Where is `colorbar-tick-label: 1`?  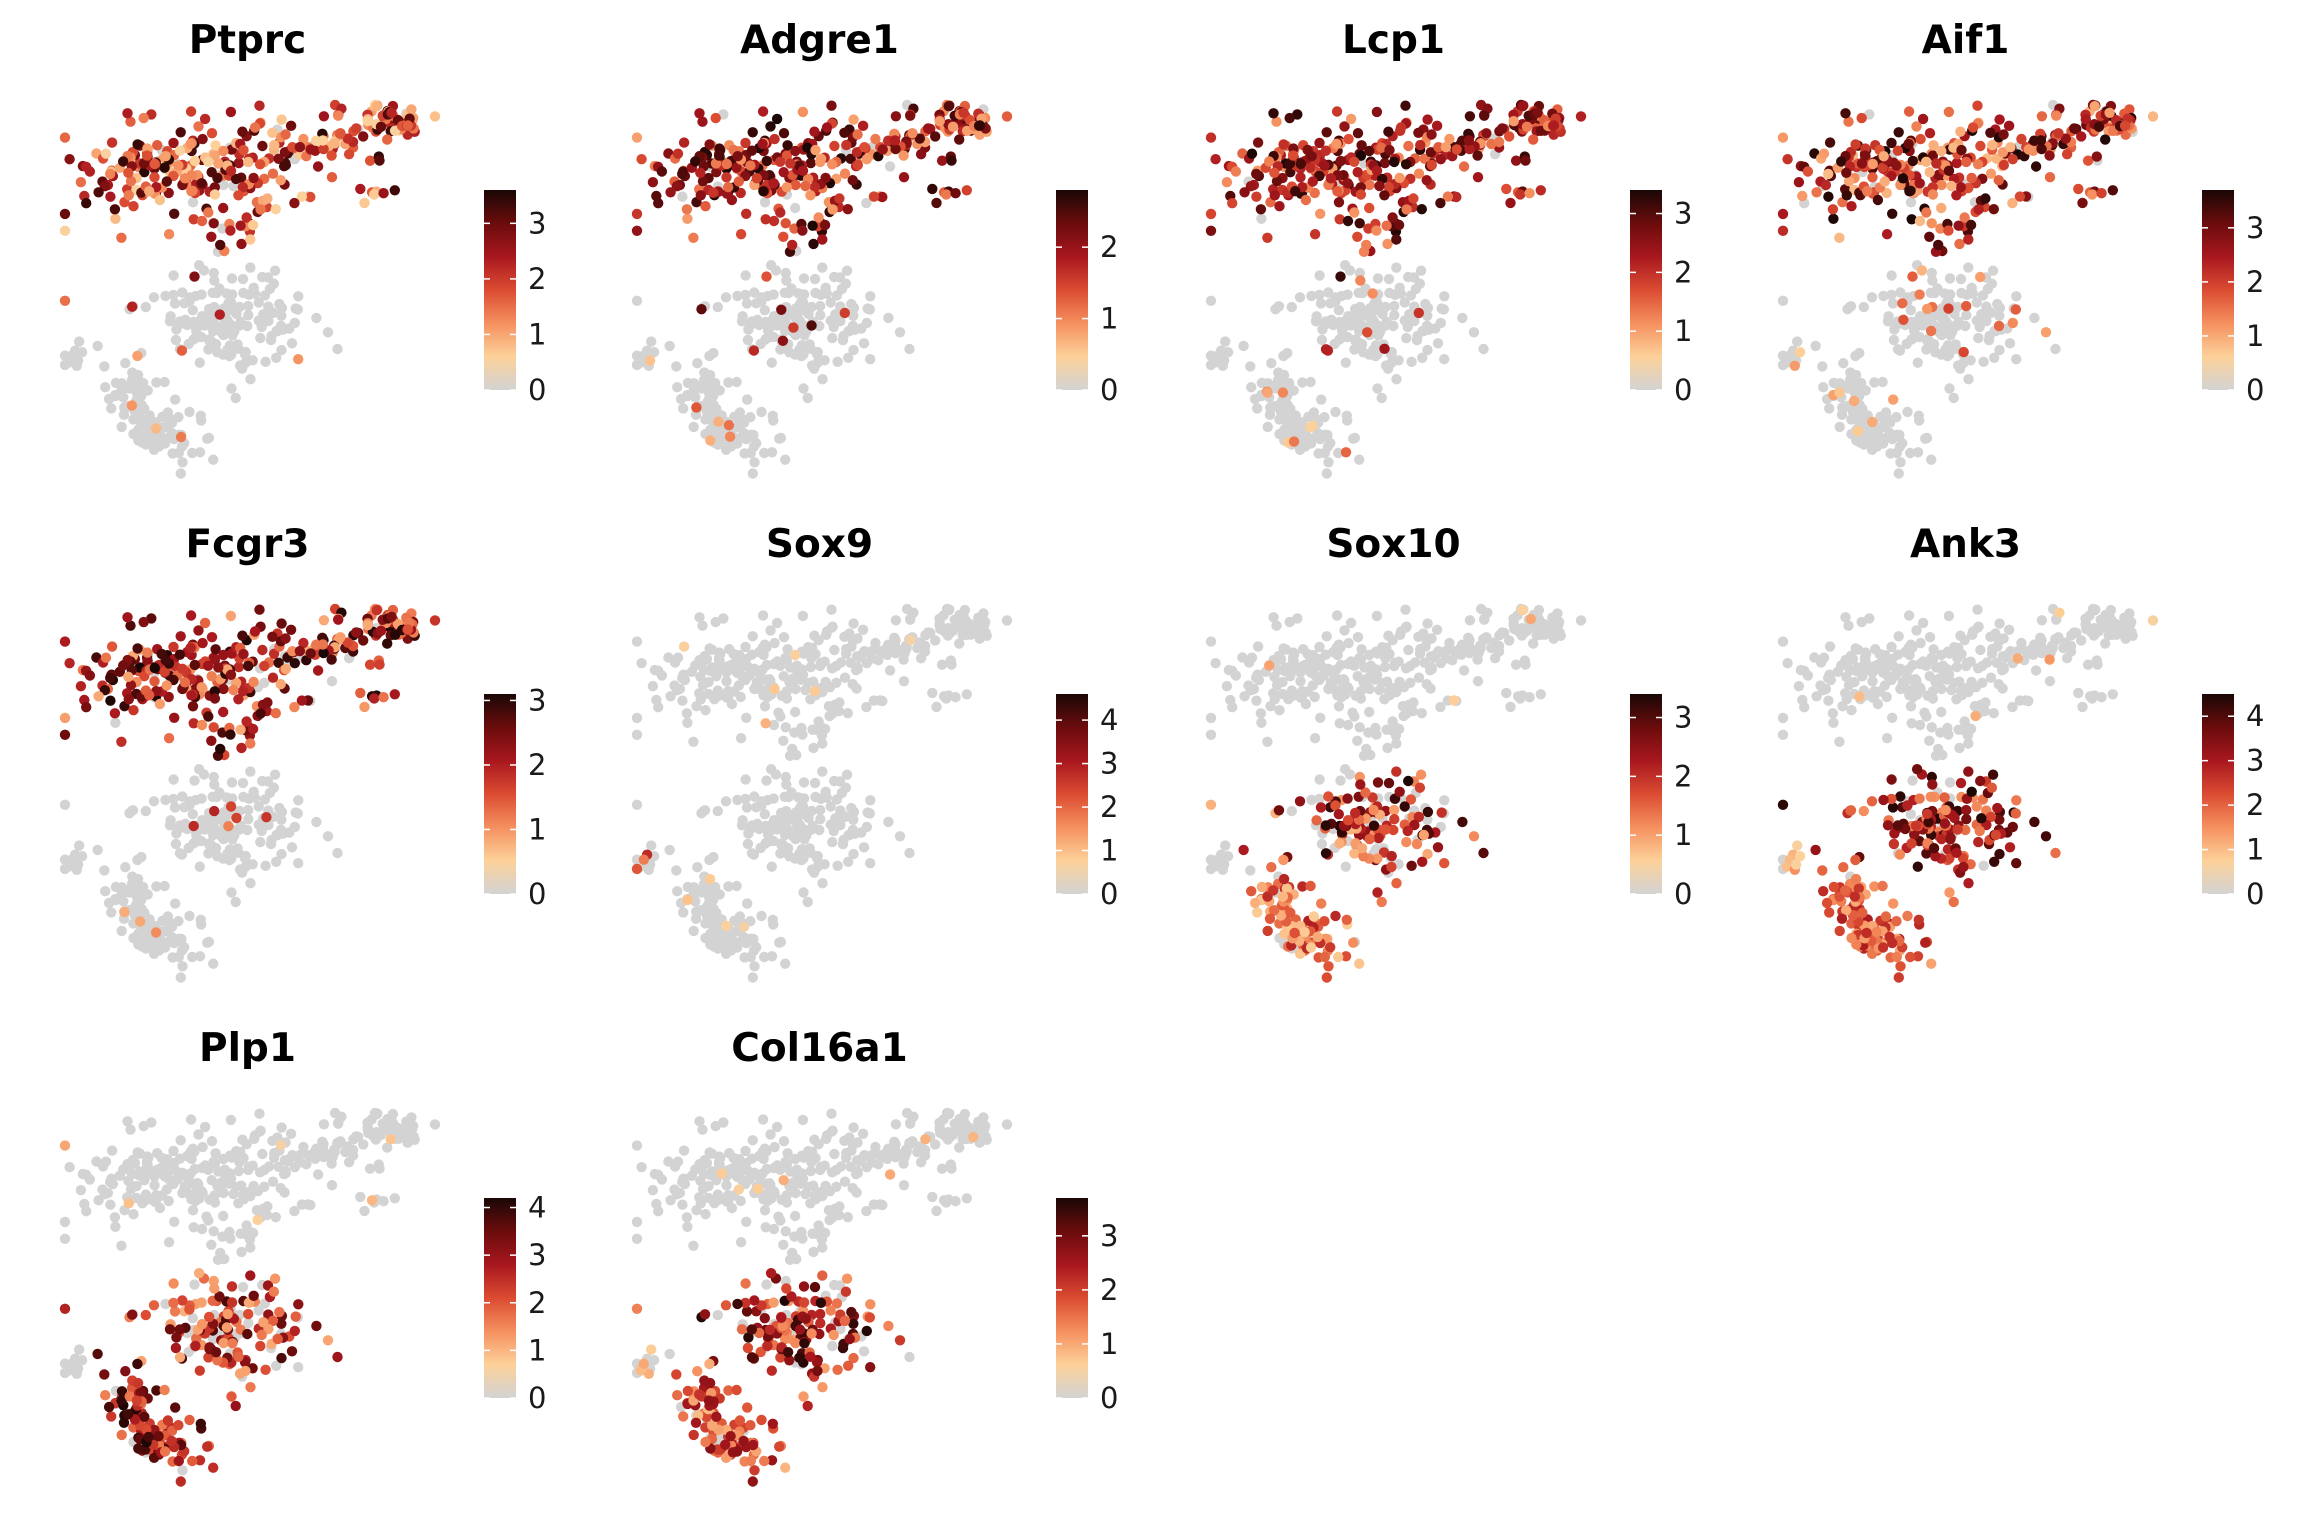 colorbar-tick-label: 1 is located at coordinates (1683, 331).